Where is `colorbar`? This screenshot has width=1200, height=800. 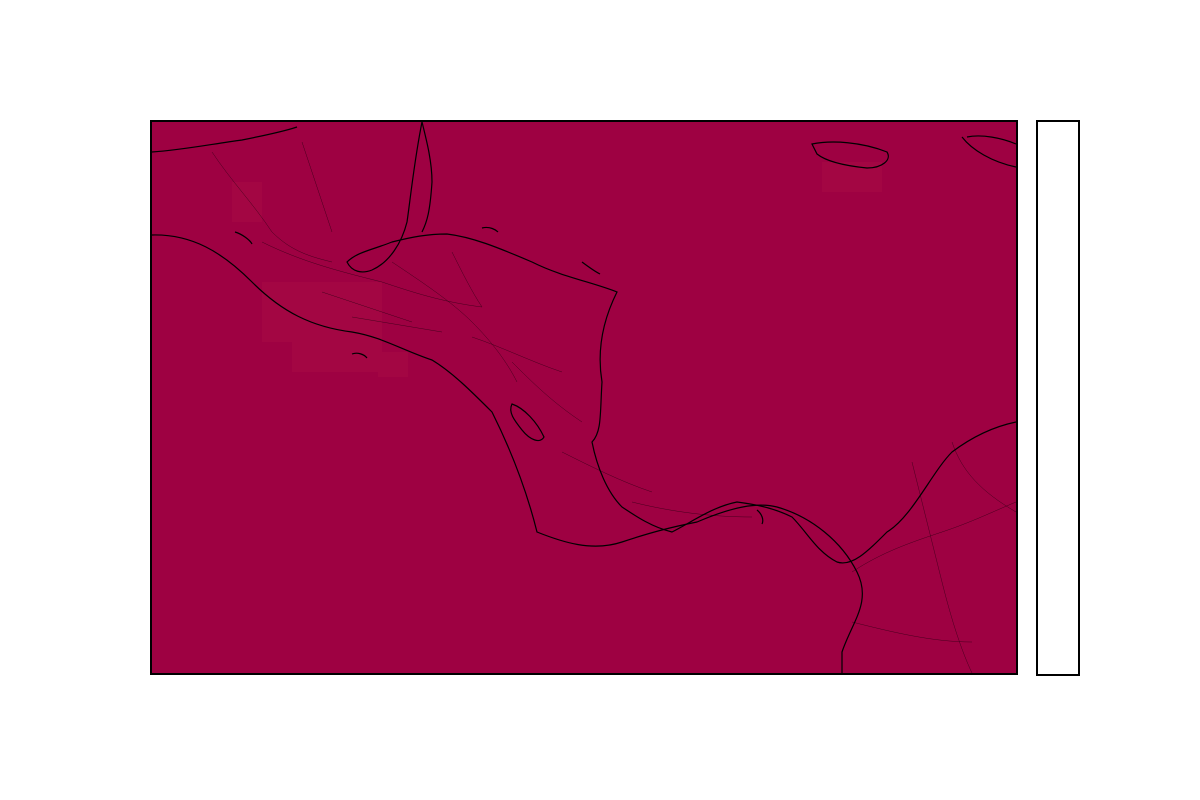 colorbar is located at coordinates (1058, 398).